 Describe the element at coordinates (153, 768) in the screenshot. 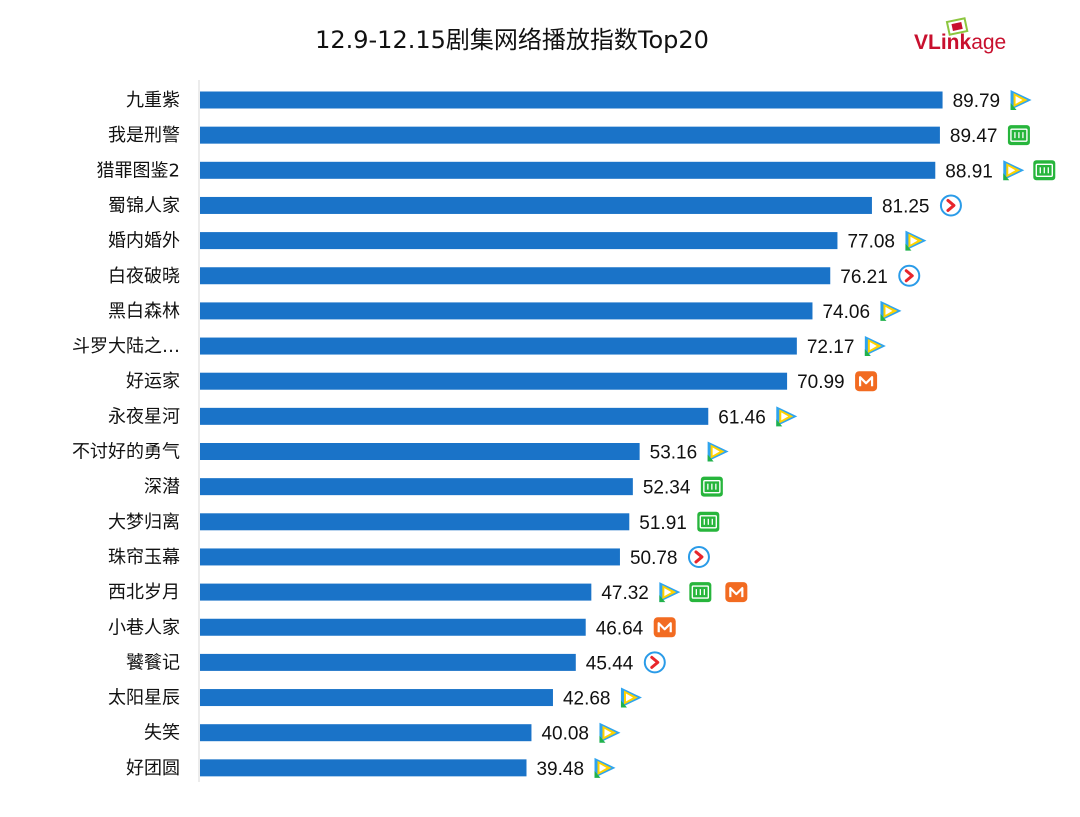

I see `category-label: 好团圆` at that location.